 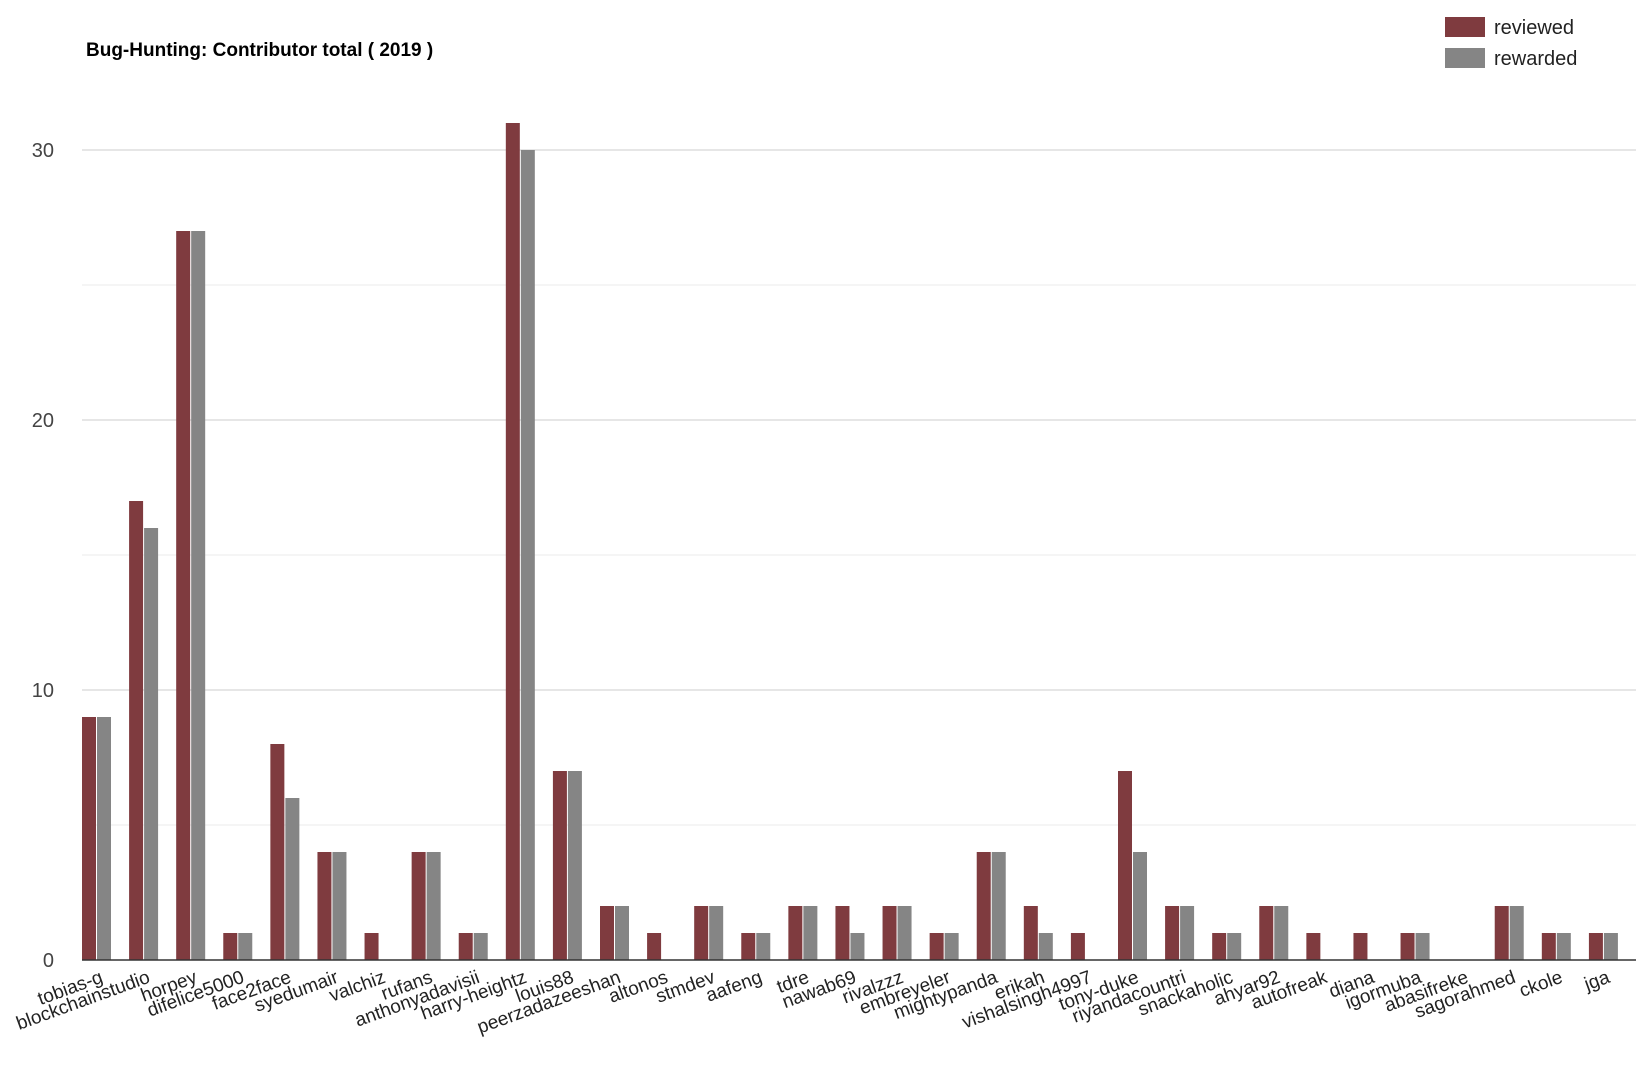 What do you see at coordinates (277, 852) in the screenshot?
I see `bar-reviewed-face2face` at bounding box center [277, 852].